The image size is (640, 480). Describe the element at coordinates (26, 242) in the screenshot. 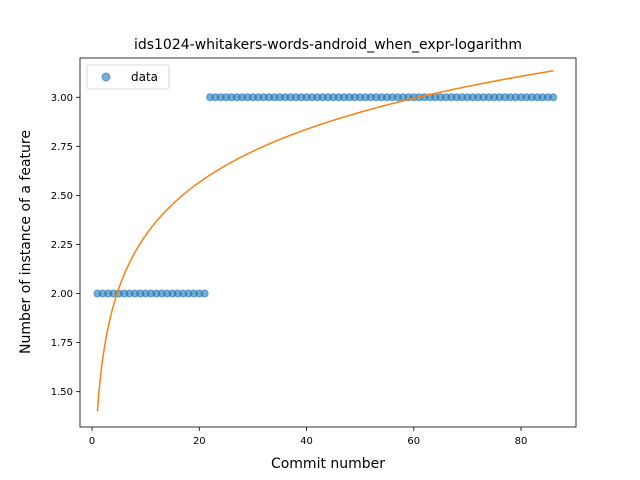

I see `y-axis-label: Number of instance of a feature` at that location.